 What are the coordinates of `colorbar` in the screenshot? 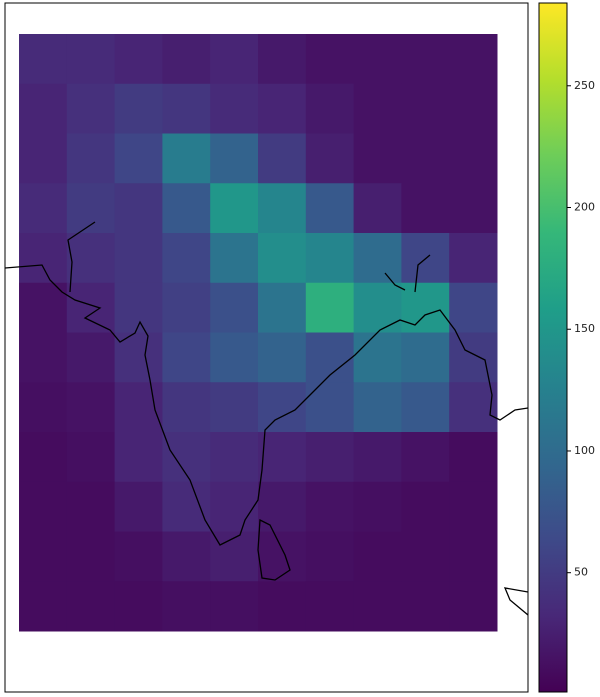 It's located at (553, 347).